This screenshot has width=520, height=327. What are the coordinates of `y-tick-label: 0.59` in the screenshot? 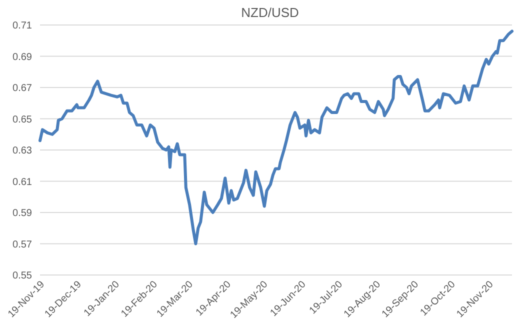 It's located at (22, 213).